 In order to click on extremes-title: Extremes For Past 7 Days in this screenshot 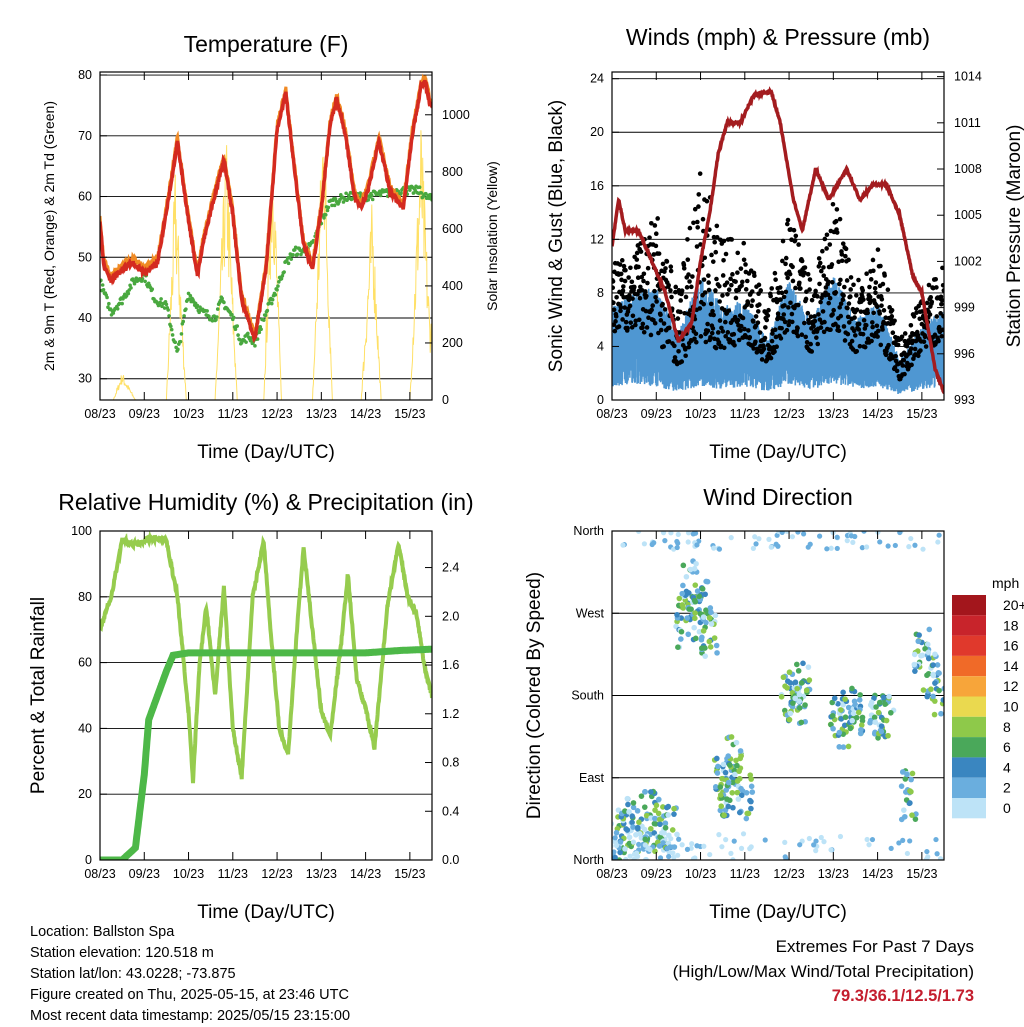, I will do `click(874, 946)`.